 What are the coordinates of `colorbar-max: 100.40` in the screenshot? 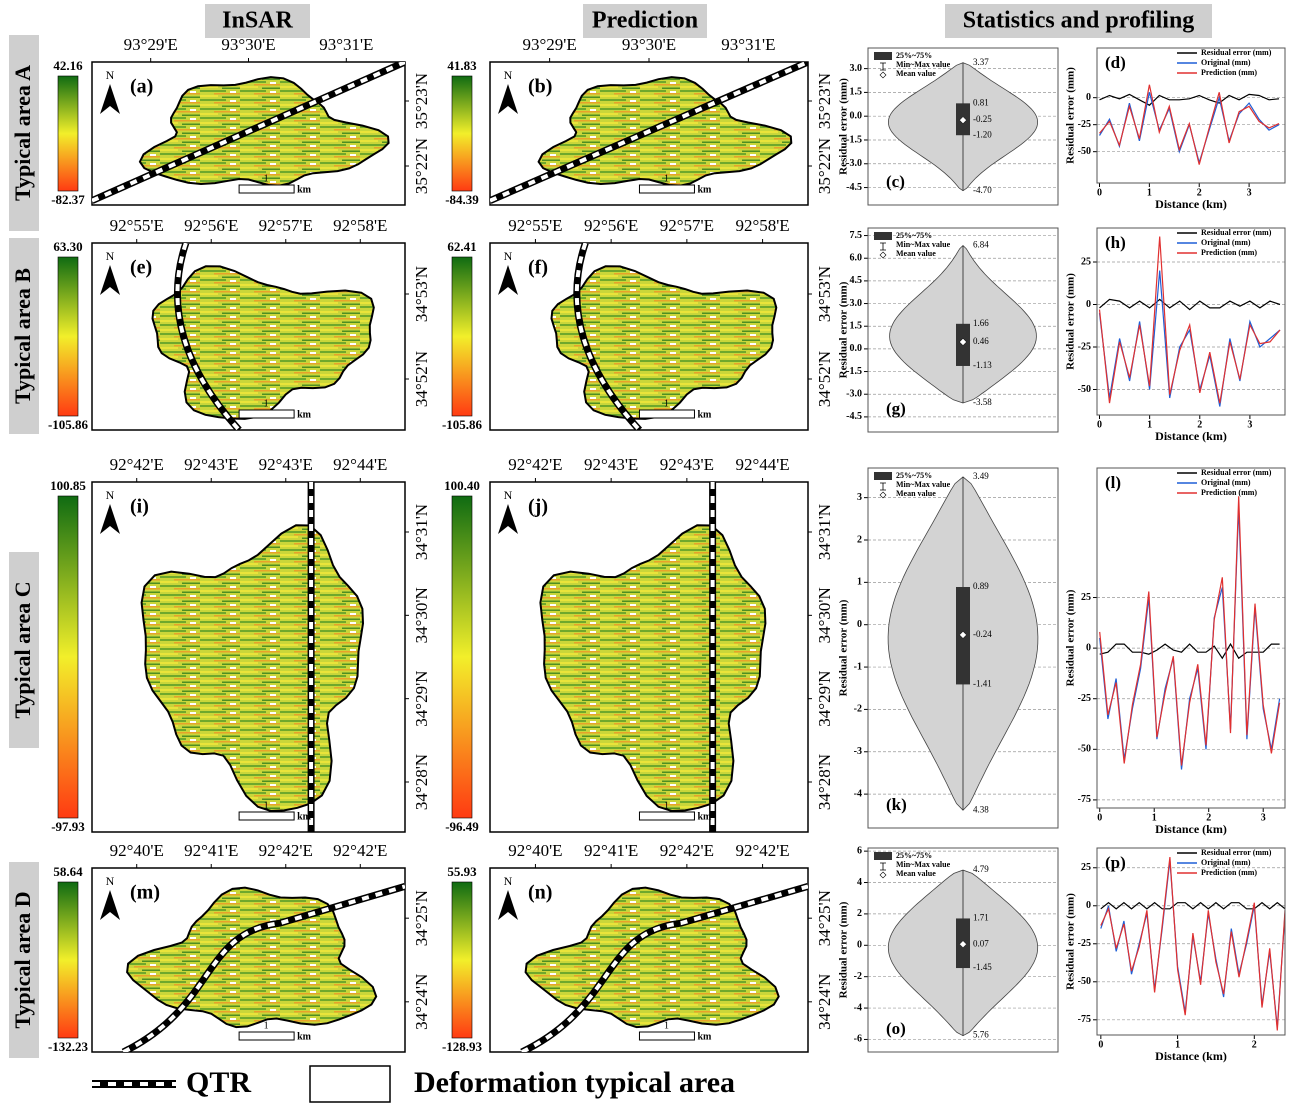 It's located at (462, 485).